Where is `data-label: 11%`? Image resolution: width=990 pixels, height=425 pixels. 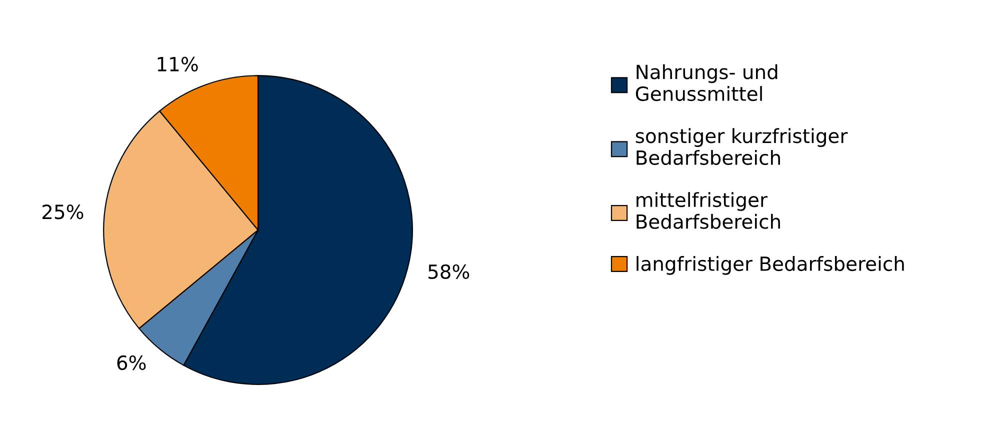
data-label: 11% is located at coordinates (178, 64).